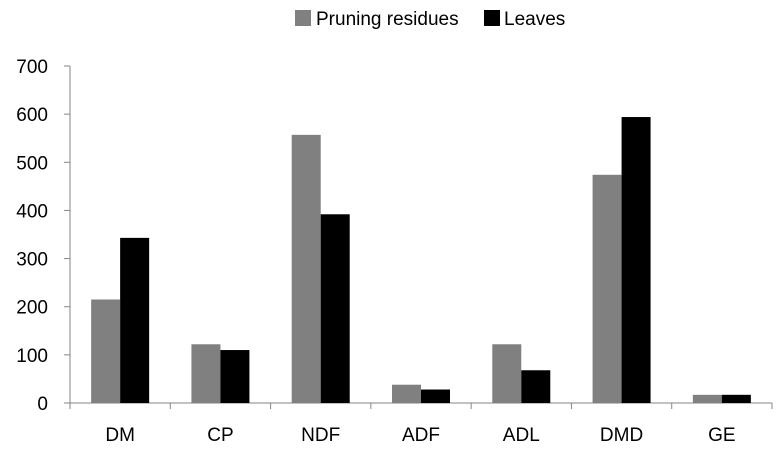 The image size is (782, 456). Describe the element at coordinates (106, 351) in the screenshot. I see `bar-pruning-residues-dm` at that location.